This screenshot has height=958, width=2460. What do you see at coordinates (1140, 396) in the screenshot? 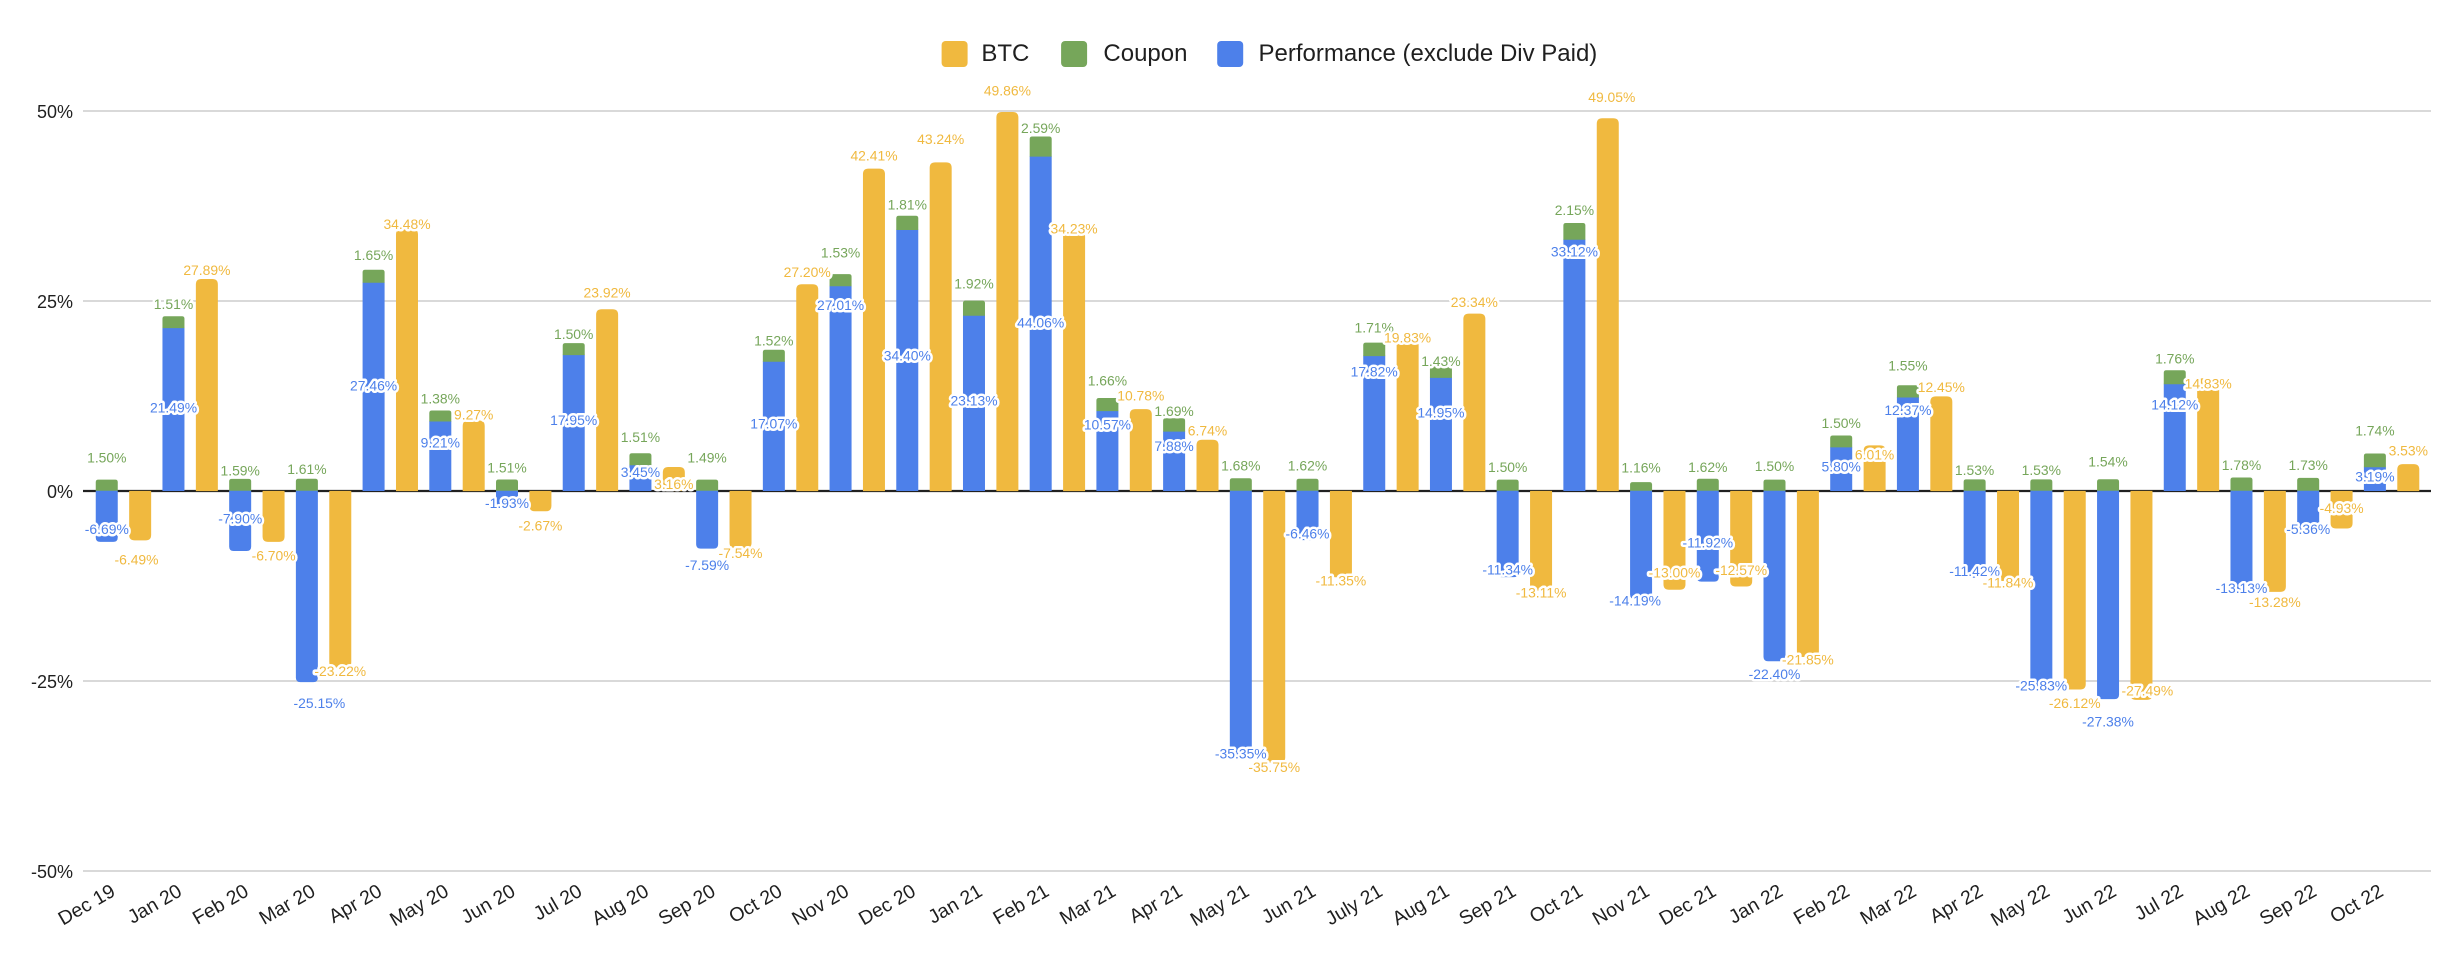
I see `svg-text: 10.78%` at bounding box center [1140, 396].